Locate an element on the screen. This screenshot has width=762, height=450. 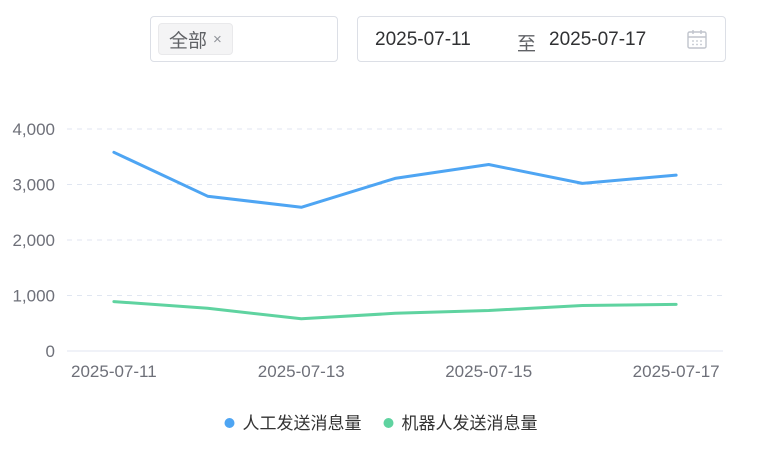
x-tick-label: 2025-07-13 is located at coordinates (301, 371).